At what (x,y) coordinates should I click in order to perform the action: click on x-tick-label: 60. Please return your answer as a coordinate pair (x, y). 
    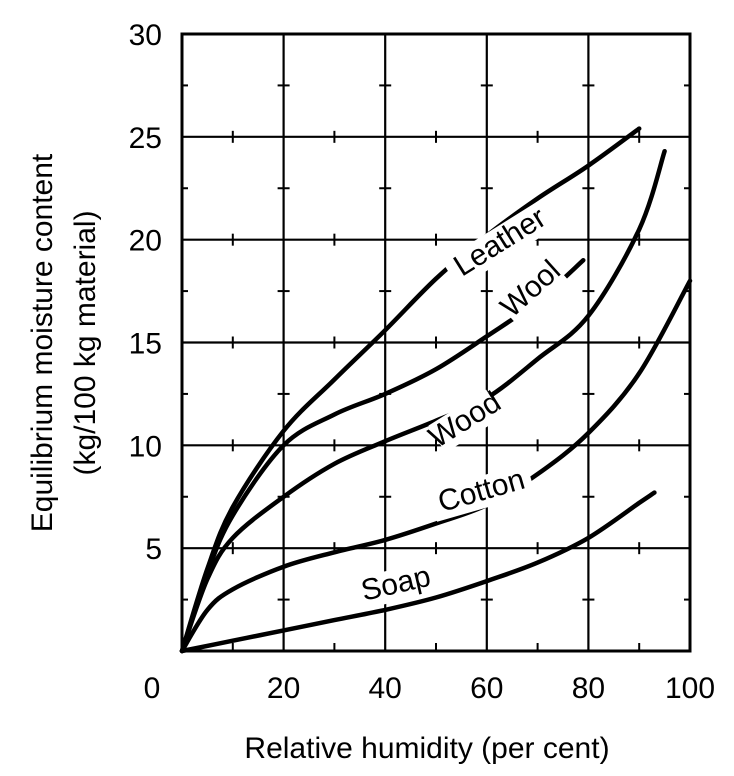
    Looking at the image, I should click on (486, 688).